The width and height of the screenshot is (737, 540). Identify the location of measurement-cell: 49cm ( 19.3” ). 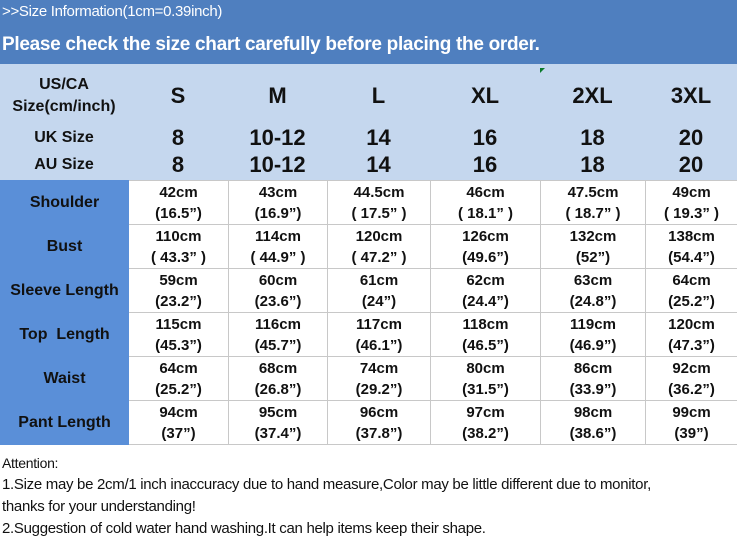
(691, 202).